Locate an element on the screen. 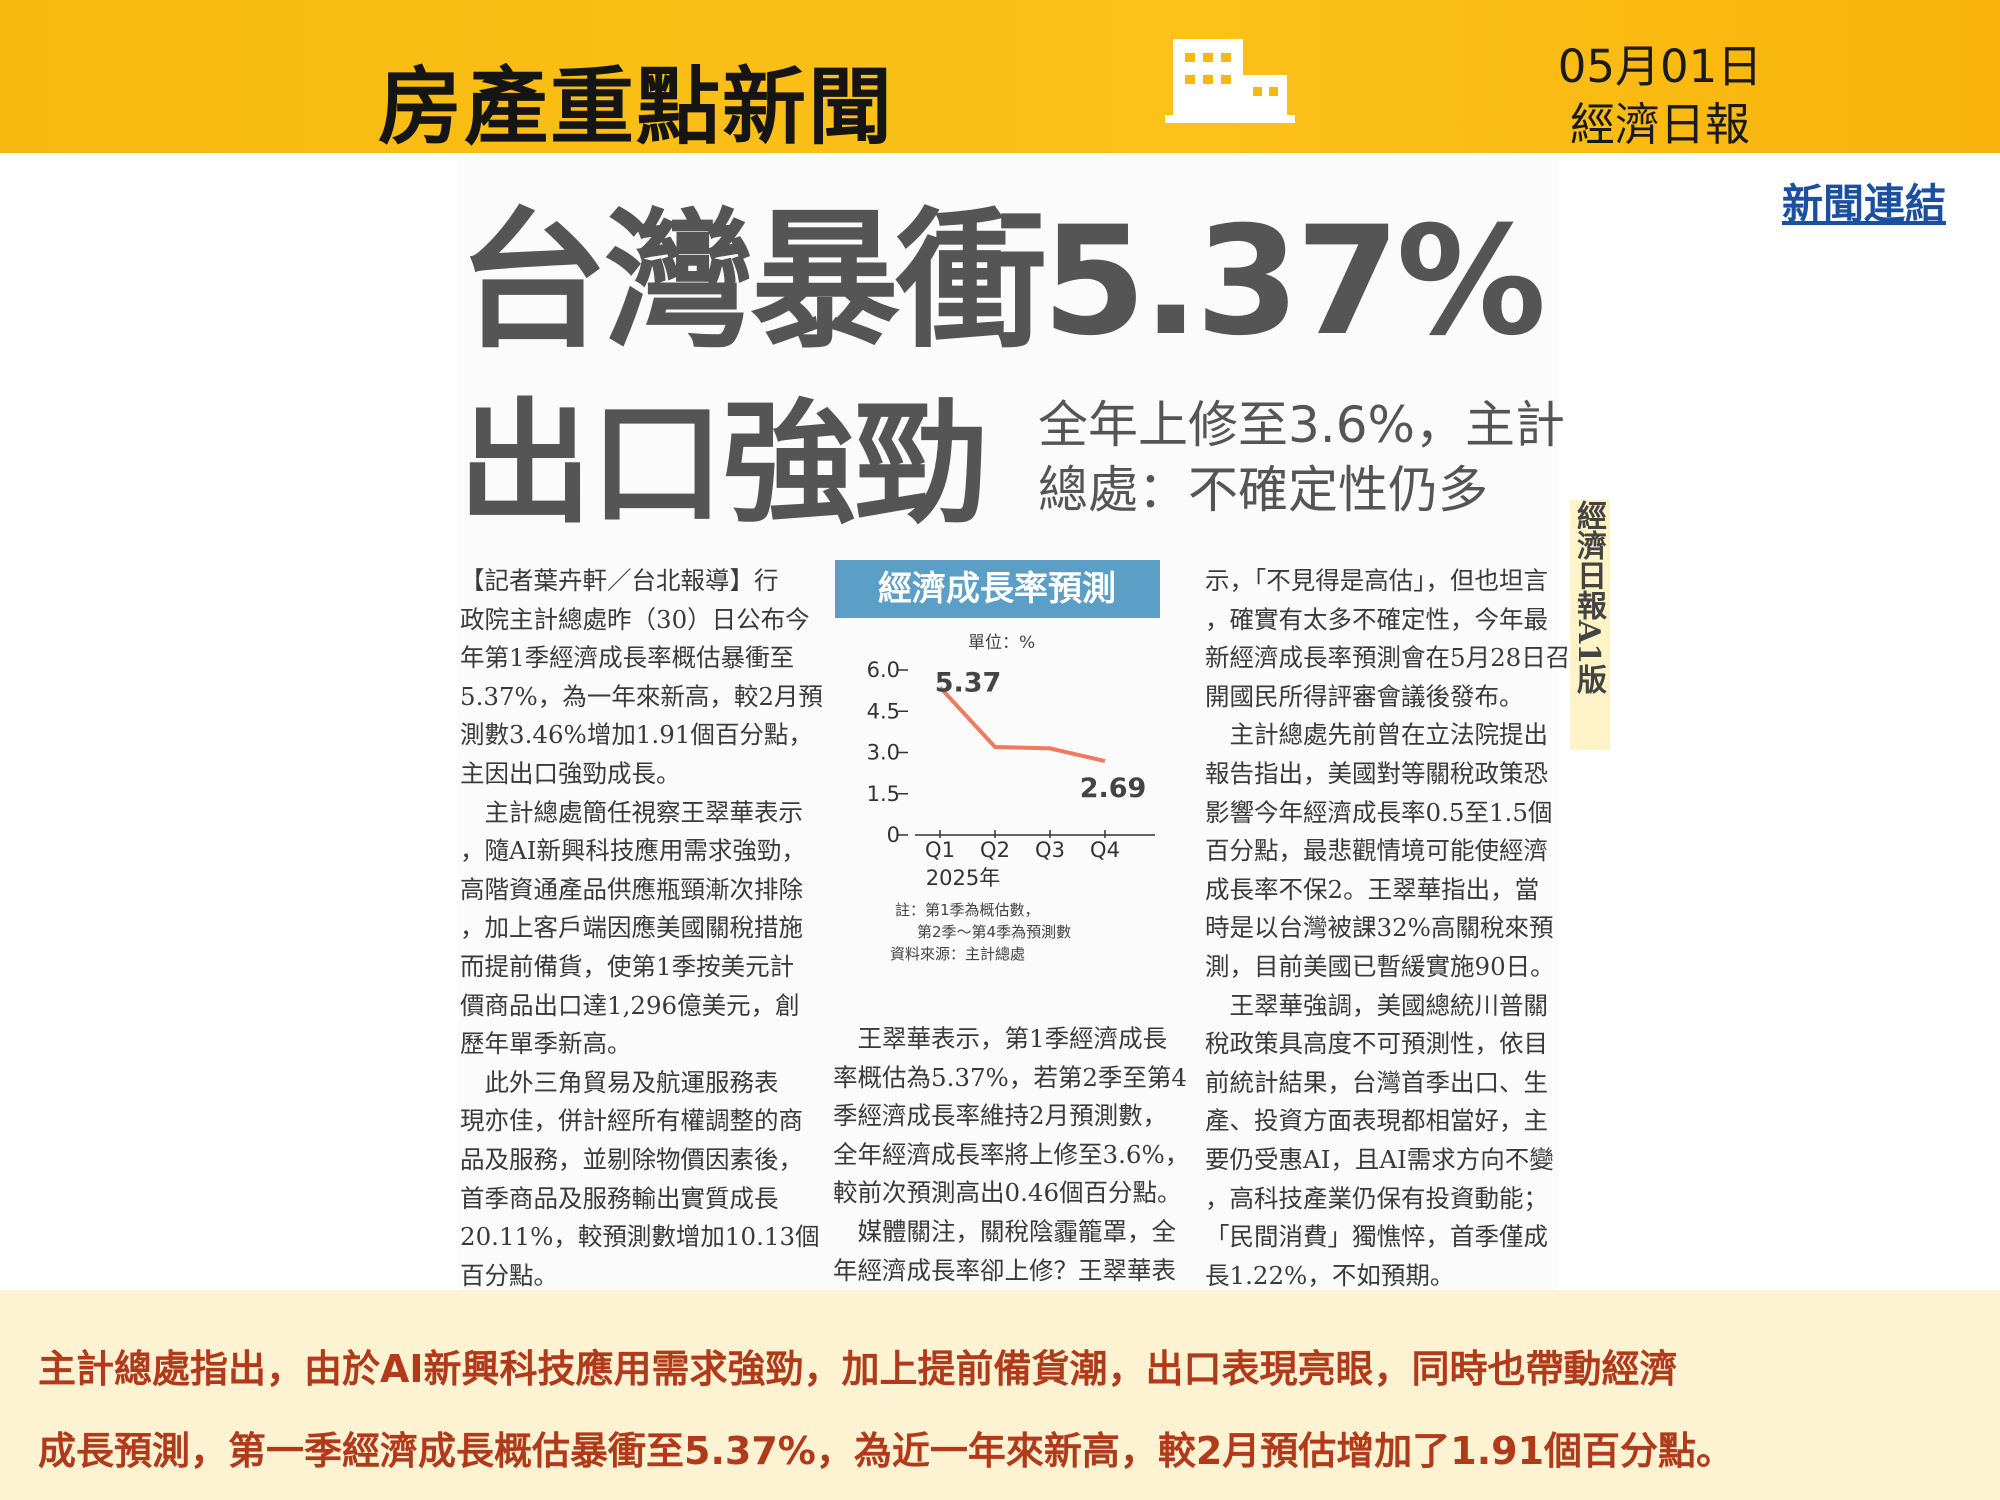  article-line: 報告指出，美國對等關稅政策恐 is located at coordinates (1376, 773).